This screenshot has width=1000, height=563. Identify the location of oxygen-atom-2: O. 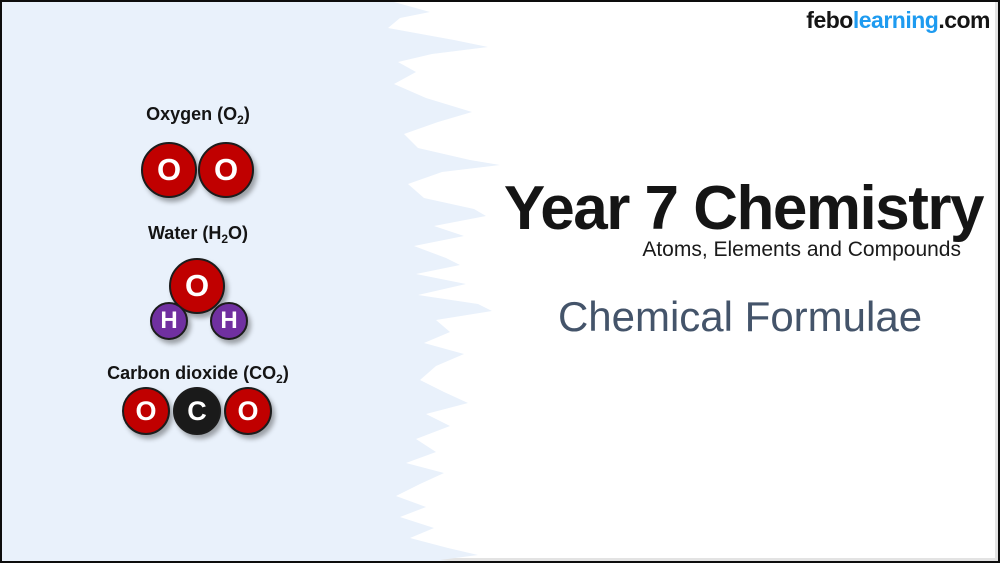
(226, 170).